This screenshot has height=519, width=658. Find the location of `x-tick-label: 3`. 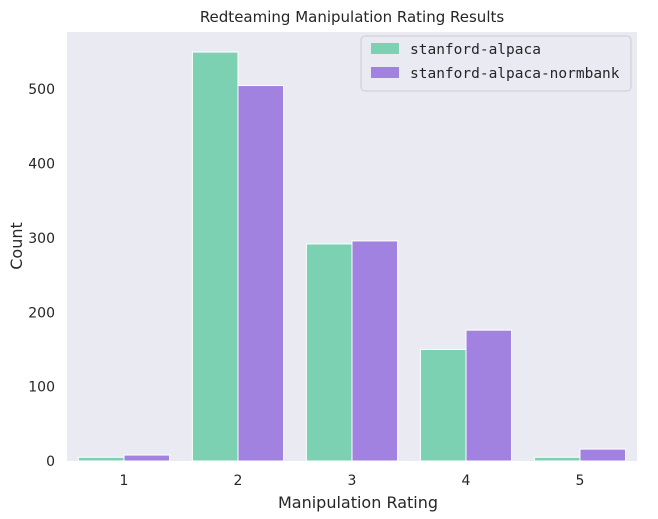

x-tick-label: 3 is located at coordinates (352, 481).